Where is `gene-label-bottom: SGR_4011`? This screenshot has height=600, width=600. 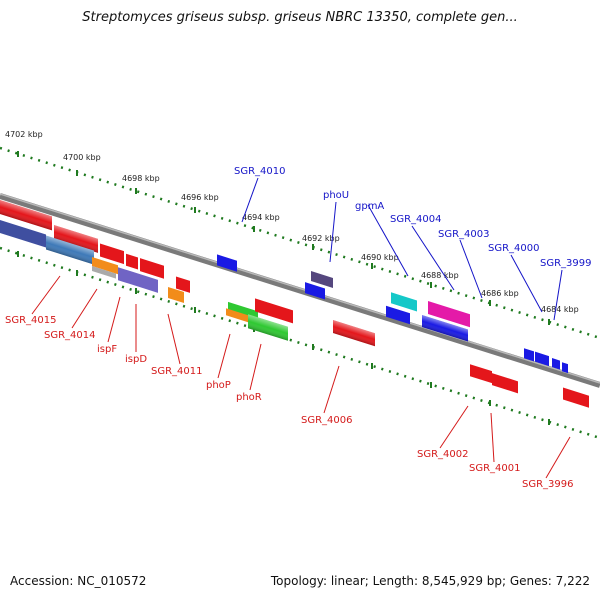 gene-label-bottom: SGR_4011 is located at coordinates (177, 371).